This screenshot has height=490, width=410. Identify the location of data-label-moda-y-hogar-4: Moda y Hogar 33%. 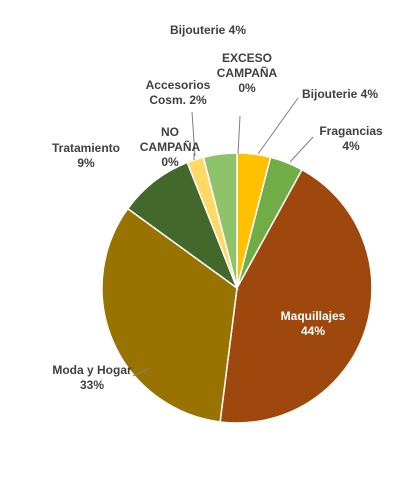
(92, 377).